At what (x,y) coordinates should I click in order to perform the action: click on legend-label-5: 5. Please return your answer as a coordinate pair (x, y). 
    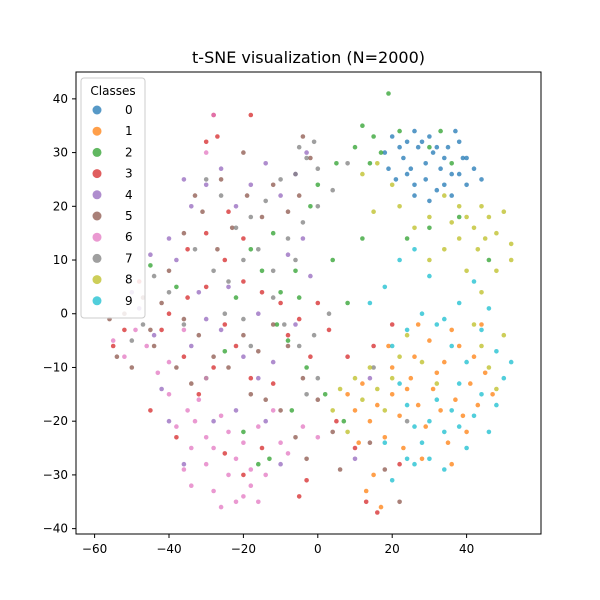
    Looking at the image, I should click on (129, 216).